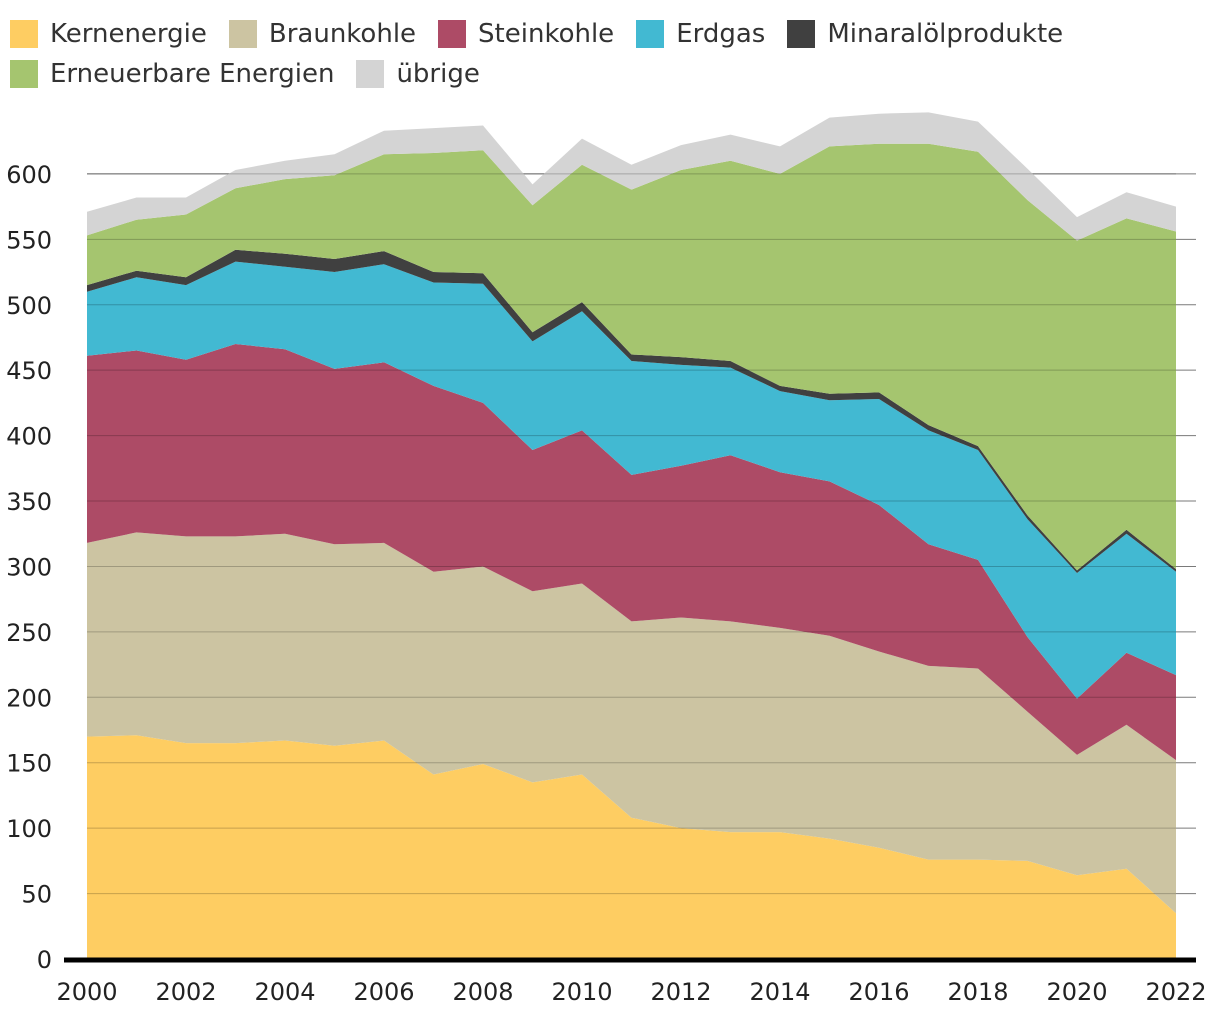 The width and height of the screenshot is (1220, 1020). Describe the element at coordinates (342, 34) in the screenshot. I see `legend-label-braunkohle: Braunkohle` at that location.